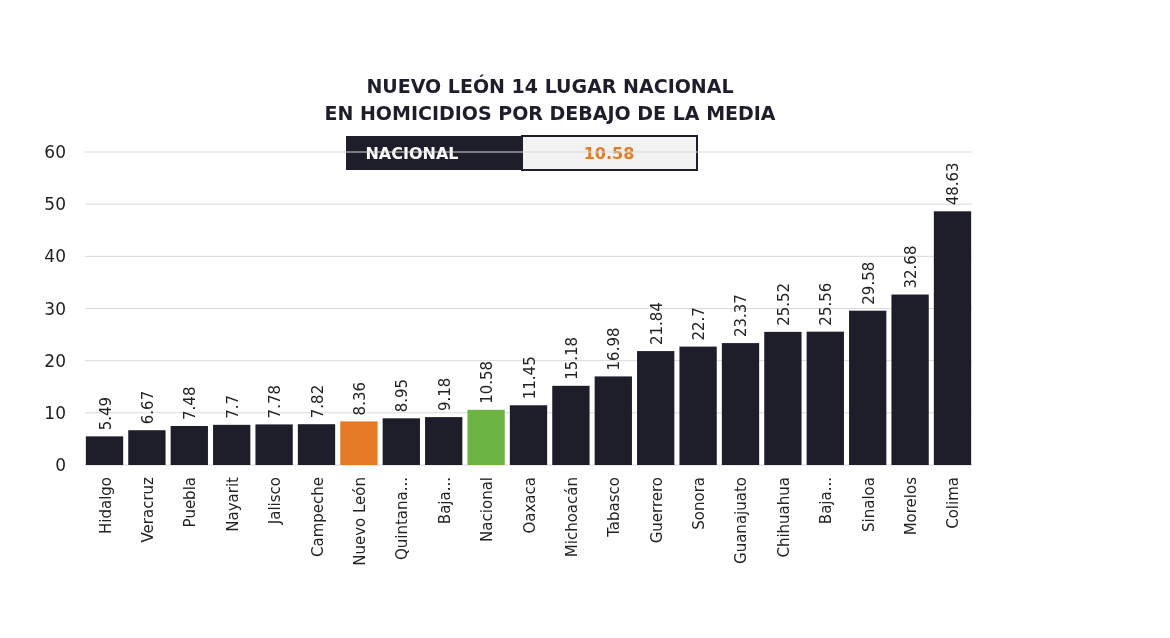  Describe the element at coordinates (359, 521) in the screenshot. I see `x-tick-label: Nuevo León` at that location.